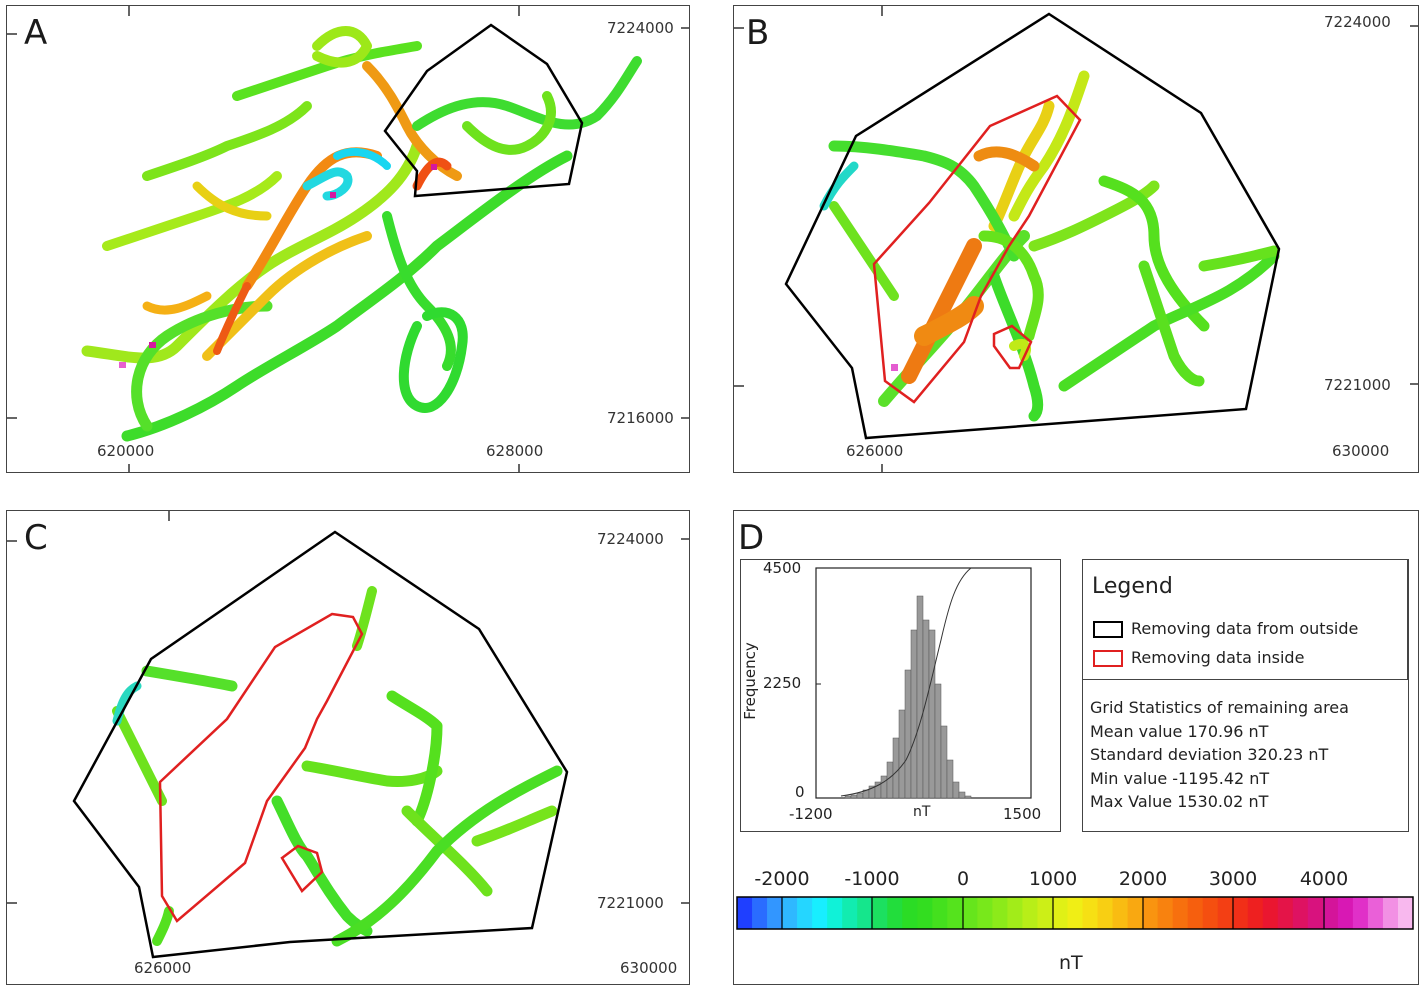 This screenshot has height=985, width=1427. What do you see at coordinates (1108, 658) in the screenshot?
I see `red-outline-swatch` at bounding box center [1108, 658].